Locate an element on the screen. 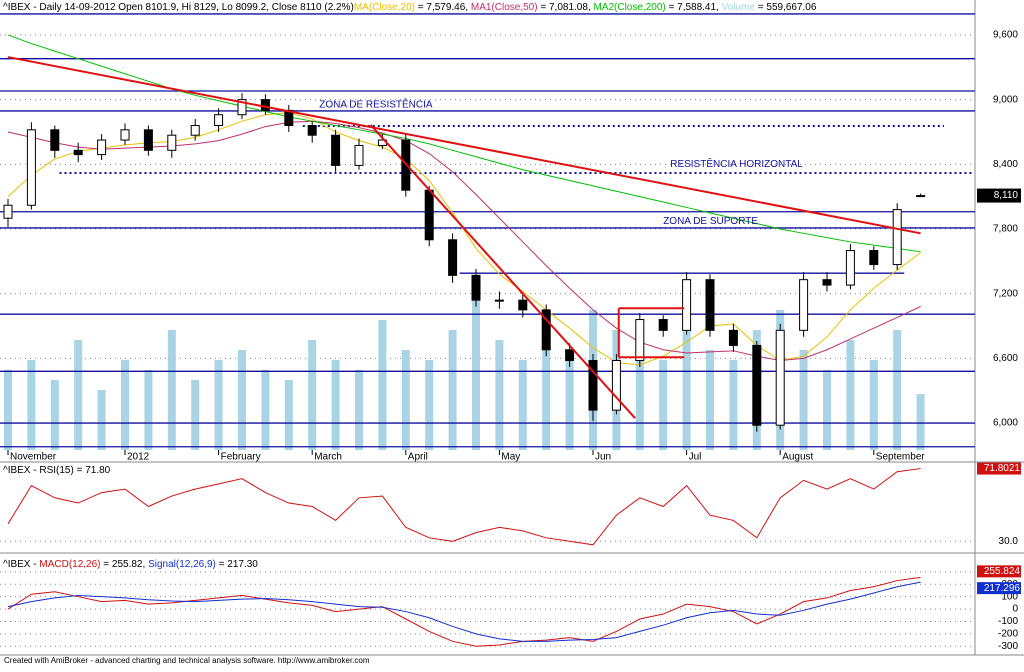  header-part: = 255.82, is located at coordinates (125, 564).